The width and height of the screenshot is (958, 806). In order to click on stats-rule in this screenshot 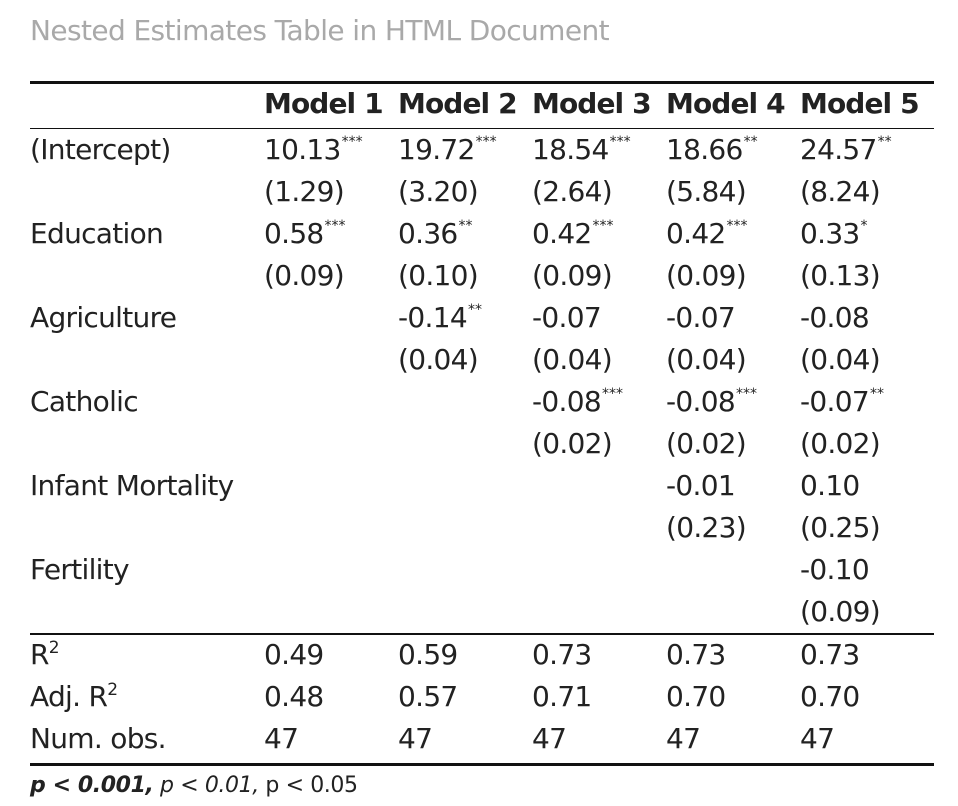, I will do `click(482, 634)`.